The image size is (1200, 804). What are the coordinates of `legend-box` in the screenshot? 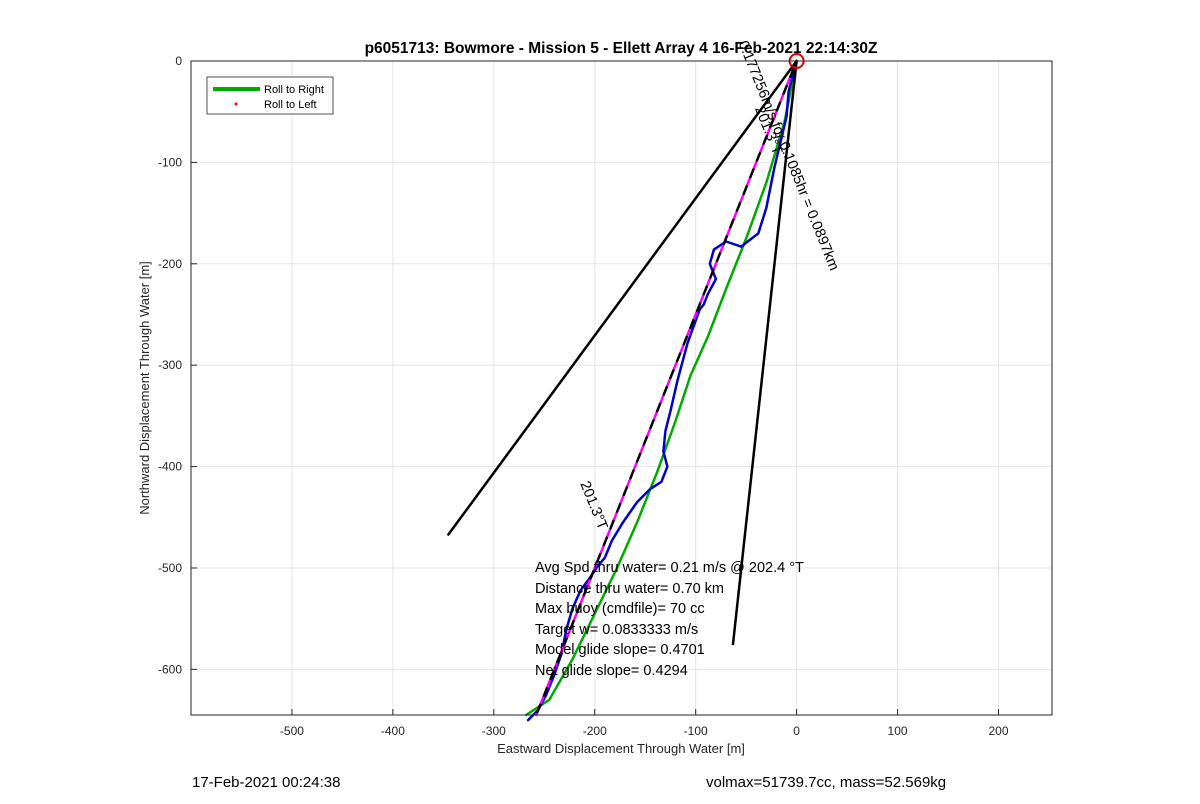 It's located at (270, 95).